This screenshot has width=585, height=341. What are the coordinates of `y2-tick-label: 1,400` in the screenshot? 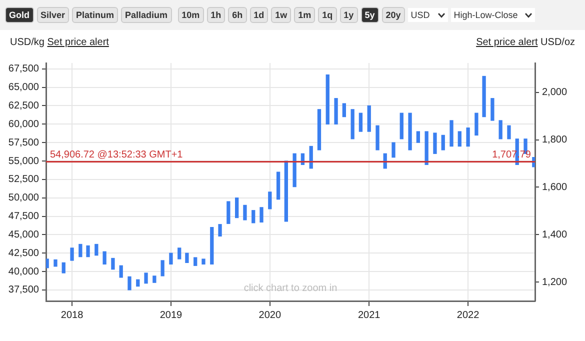 It's located at (555, 234).